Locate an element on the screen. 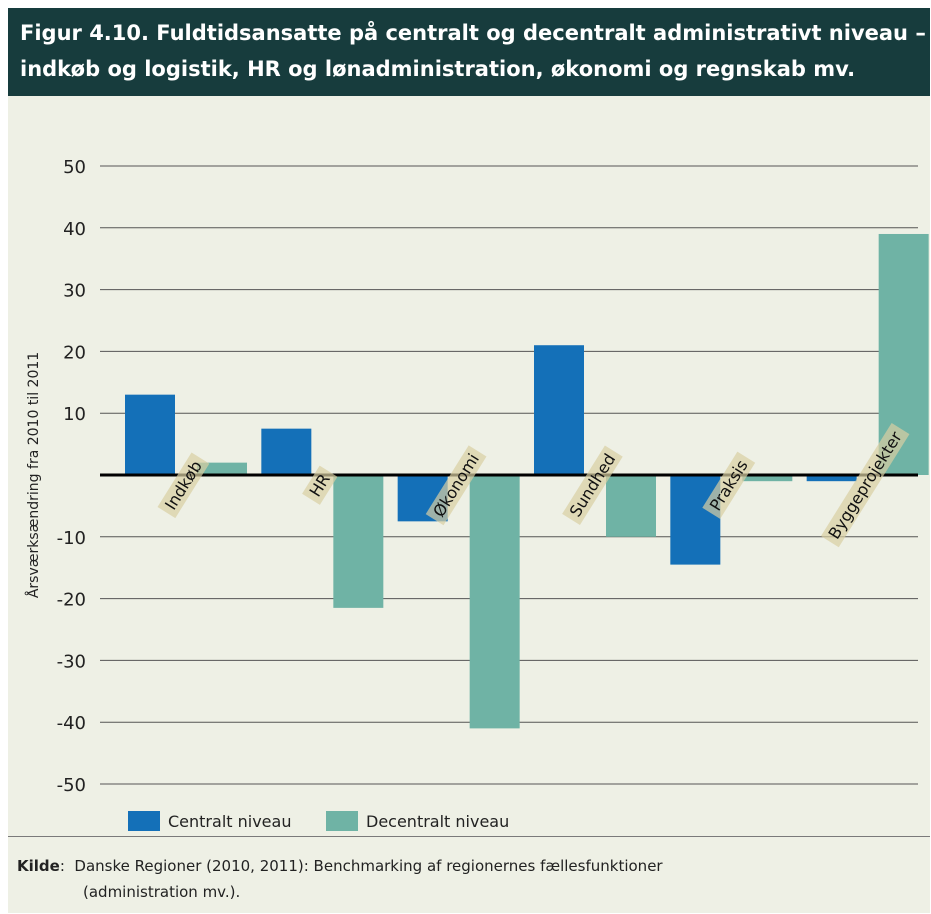  y-tick-label: 40 is located at coordinates (74, 229).